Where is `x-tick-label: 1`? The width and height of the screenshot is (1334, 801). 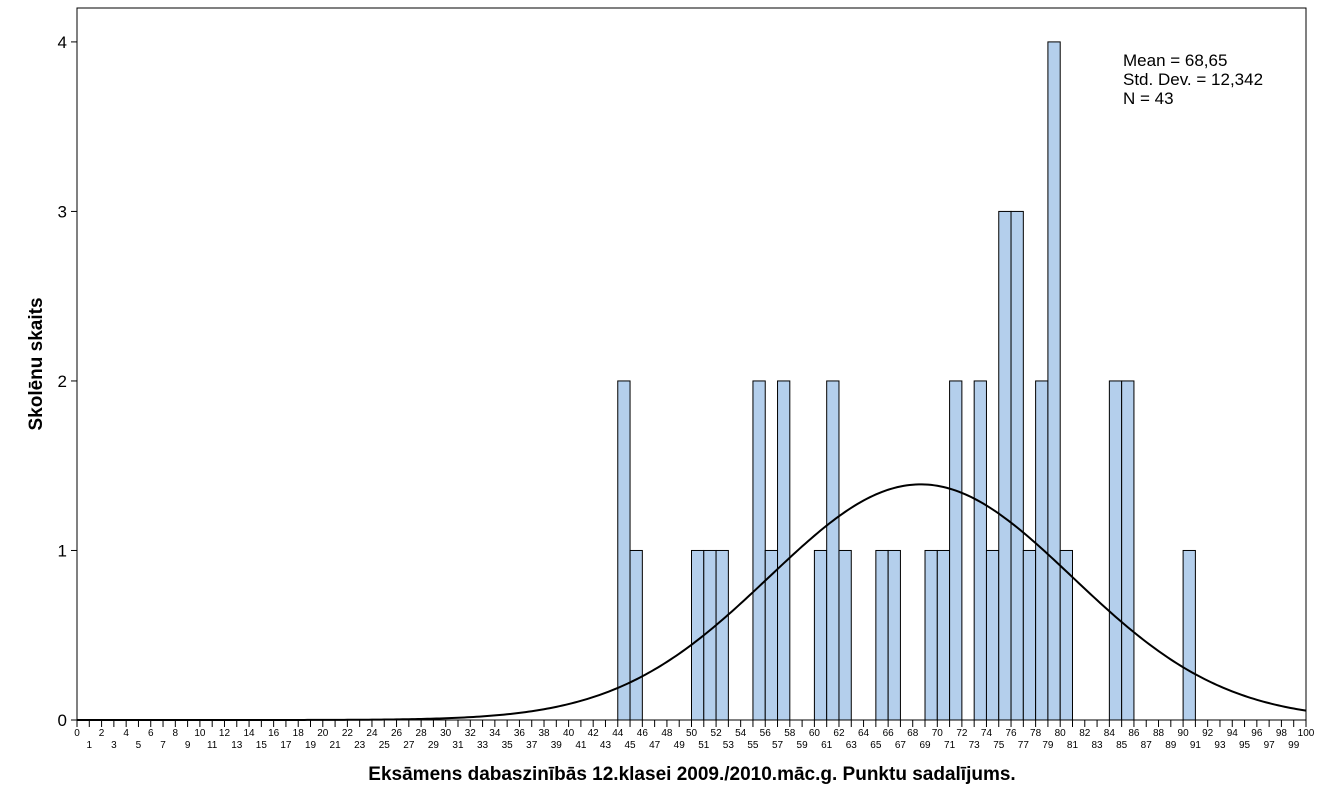 x-tick-label: 1 is located at coordinates (90, 745).